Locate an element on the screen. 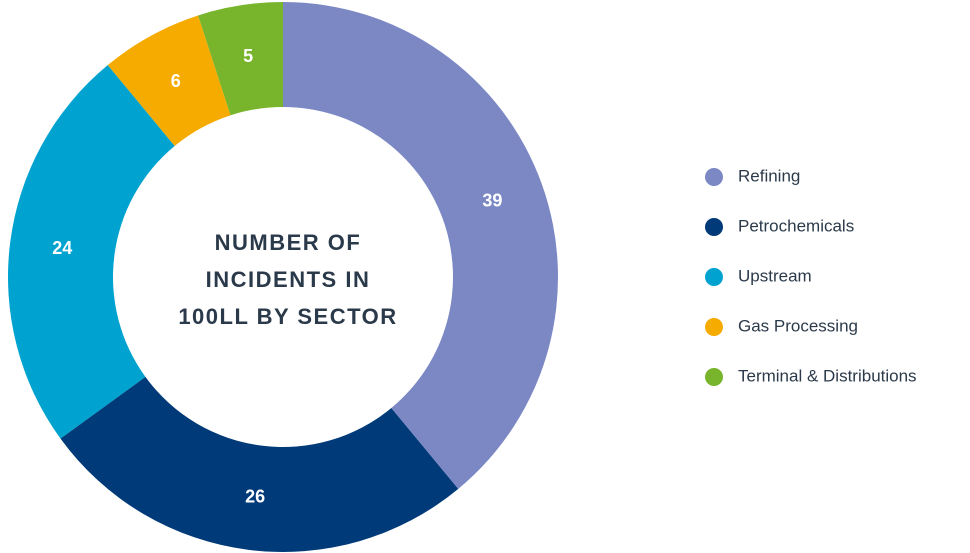  data-label: 24 is located at coordinates (62, 248).